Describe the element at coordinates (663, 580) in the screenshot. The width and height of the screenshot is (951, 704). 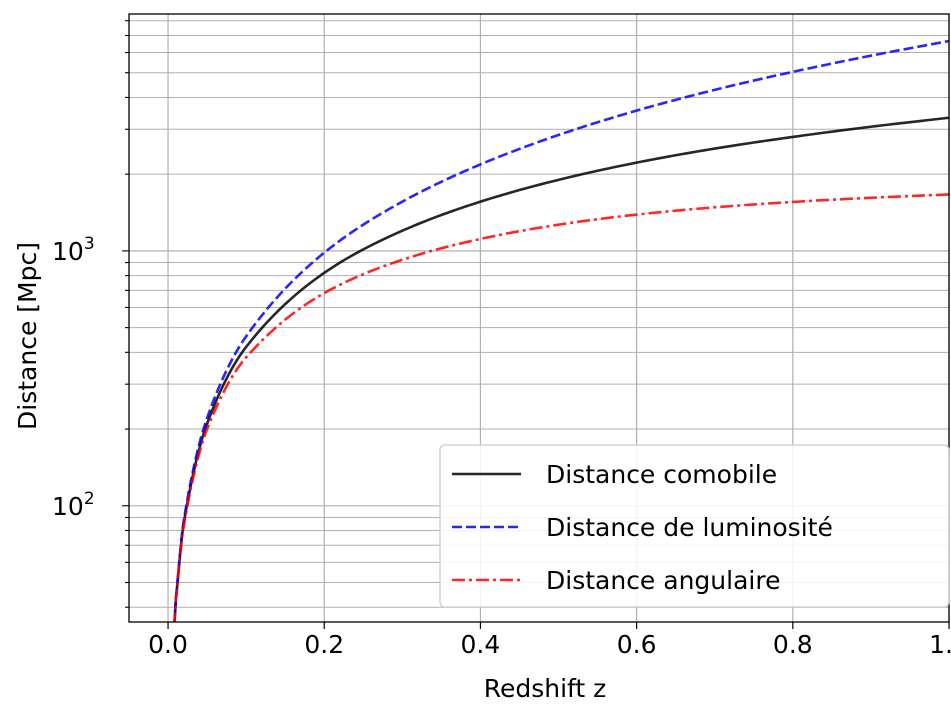
I see `legend-label-2: Distance angulaire` at that location.